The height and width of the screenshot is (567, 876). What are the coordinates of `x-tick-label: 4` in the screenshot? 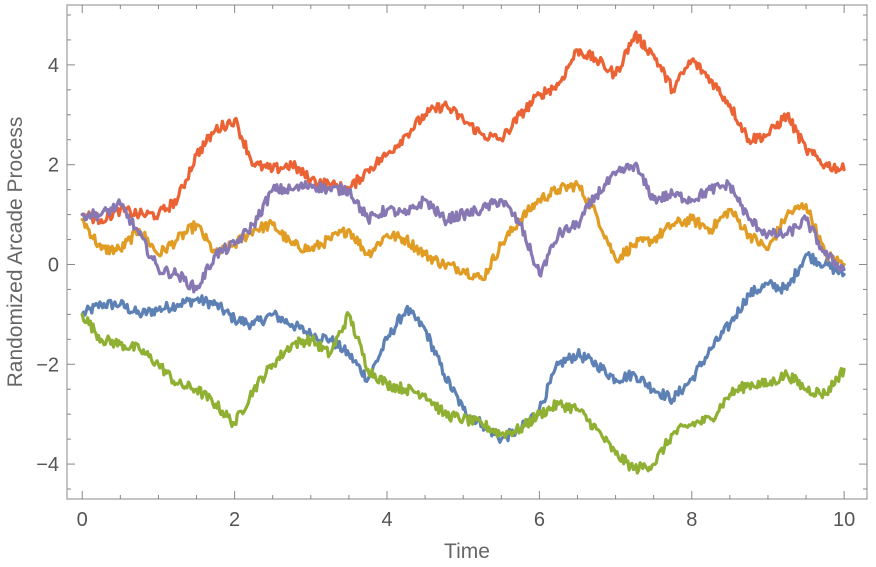 It's located at (386, 520).